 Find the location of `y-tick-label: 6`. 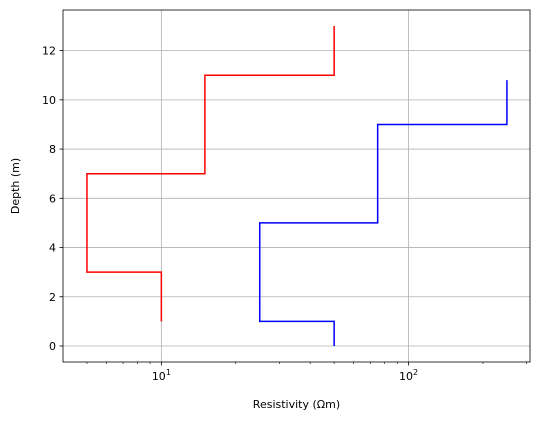

y-tick-label: 6 is located at coordinates (52, 198).